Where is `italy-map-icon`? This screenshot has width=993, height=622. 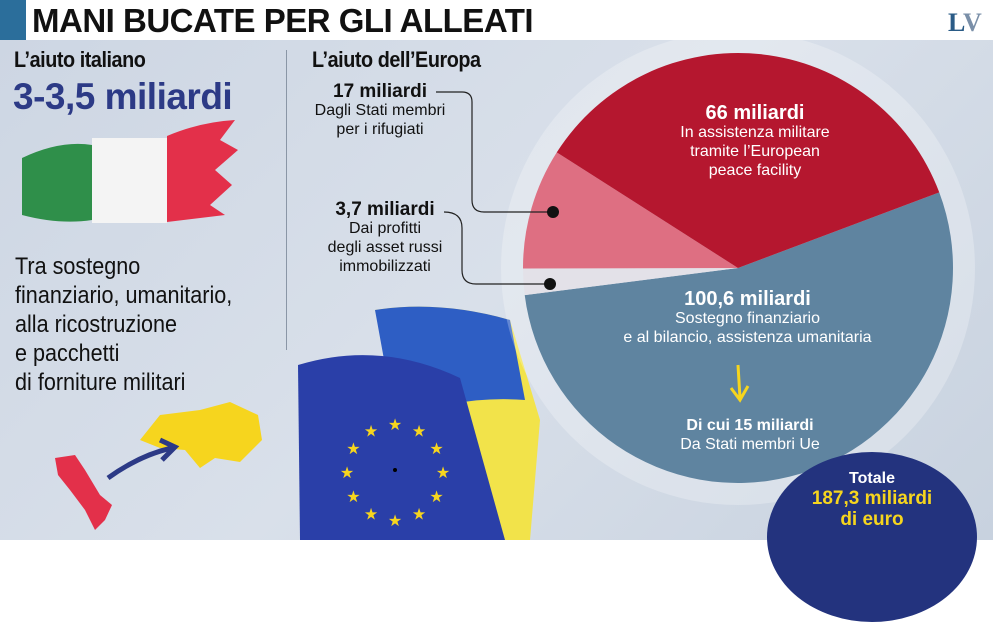 italy-map-icon is located at coordinates (83, 492).